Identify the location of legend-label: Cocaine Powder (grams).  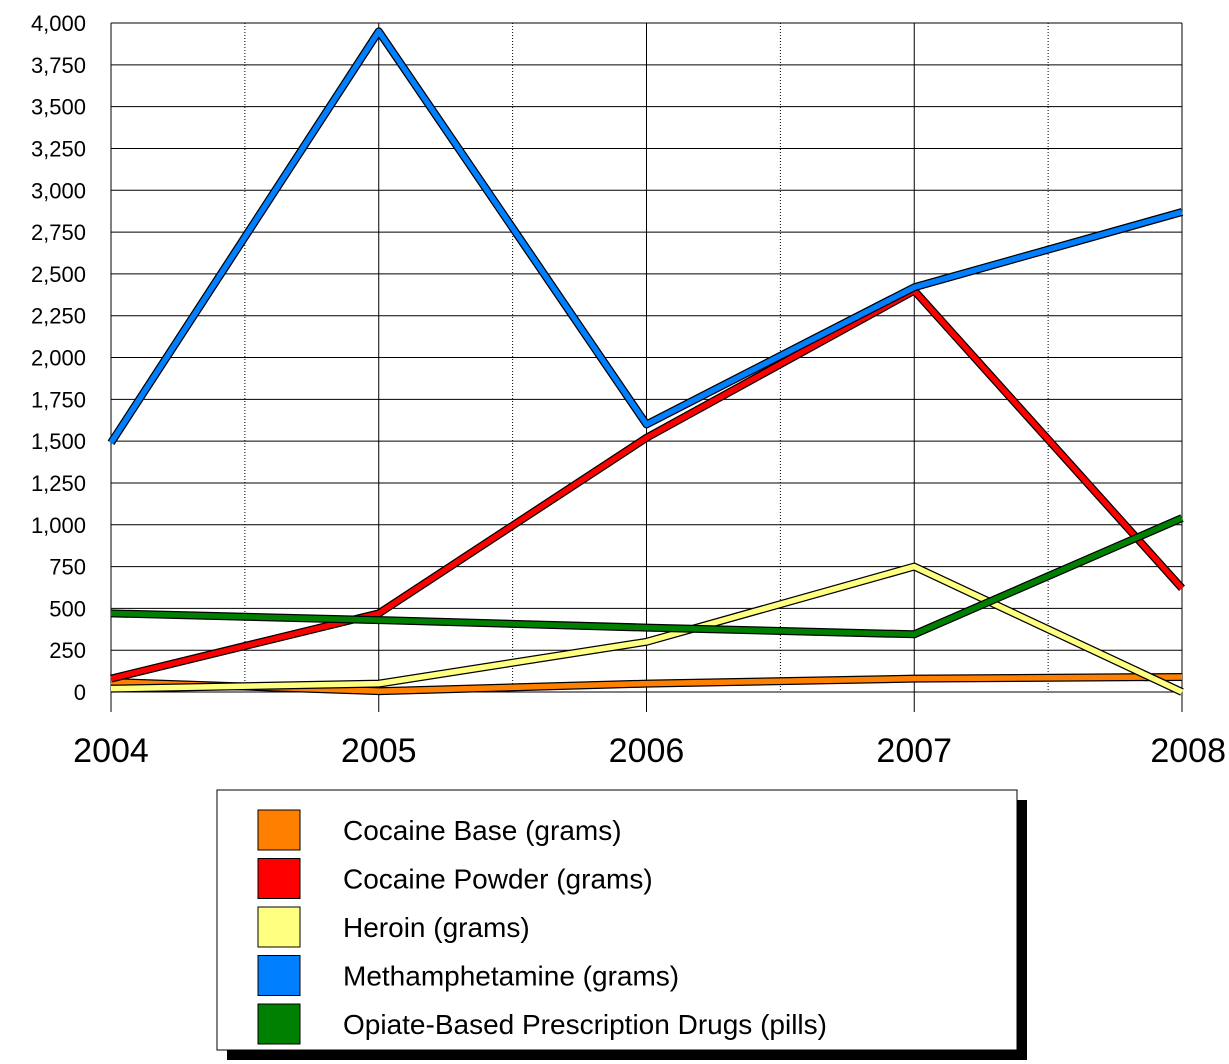
(498, 879).